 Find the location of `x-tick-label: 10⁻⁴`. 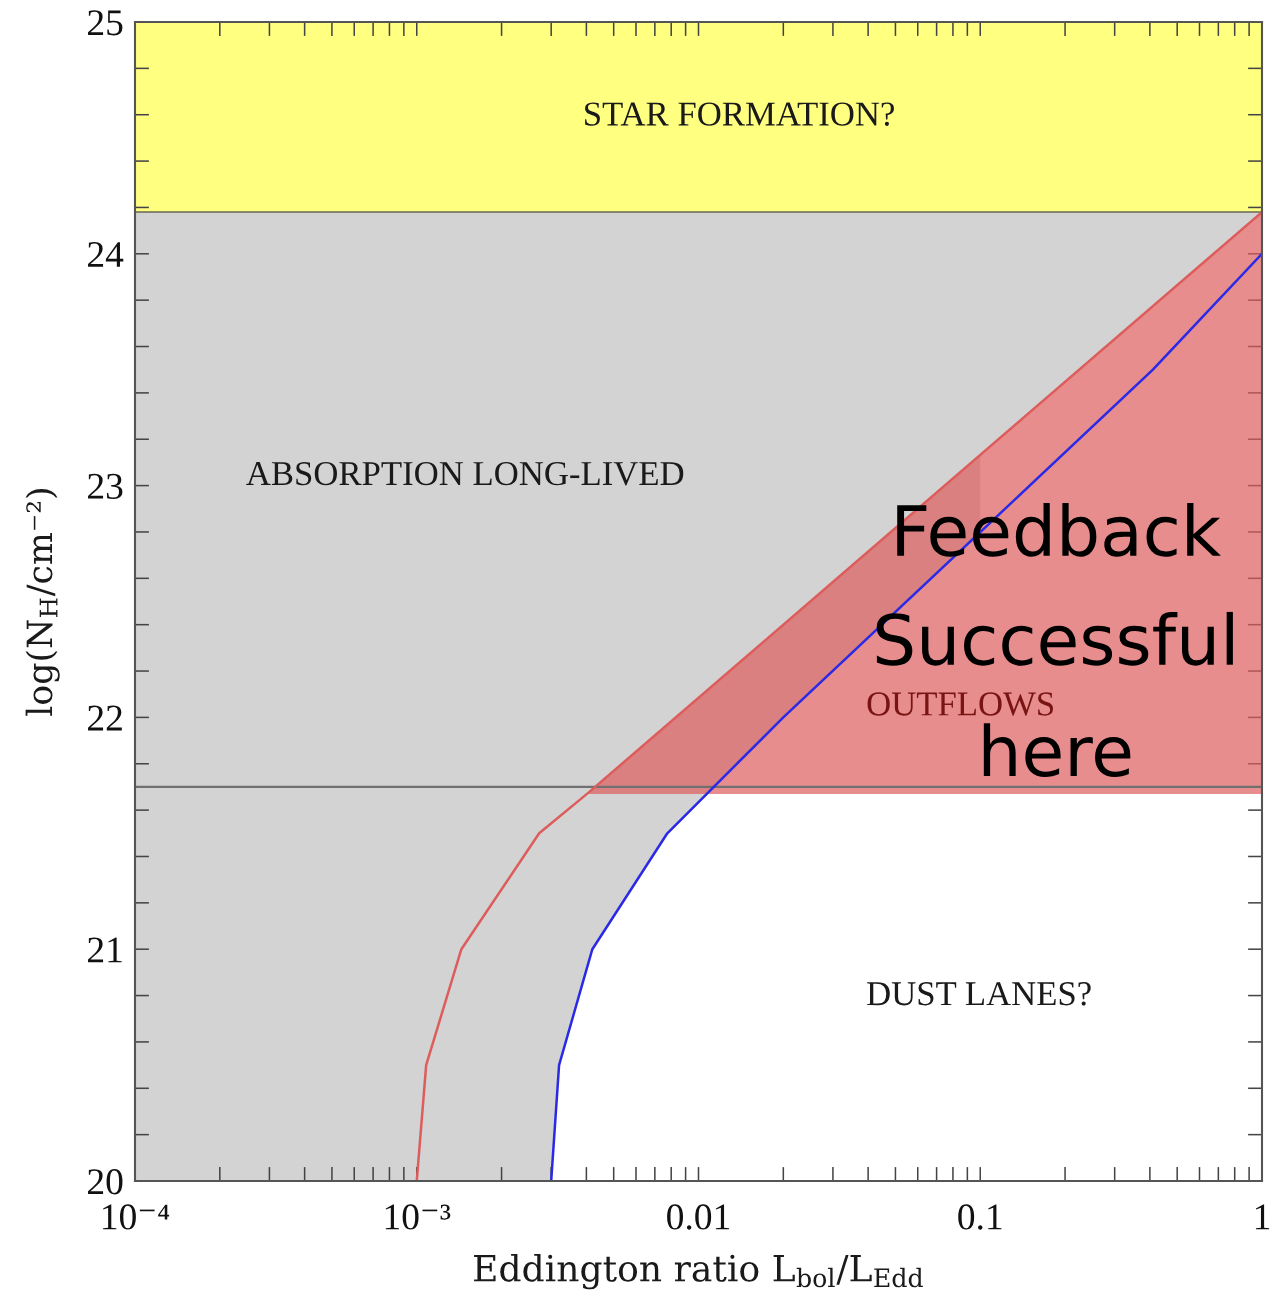

x-tick-label: 10⁻⁴ is located at coordinates (136, 1217).